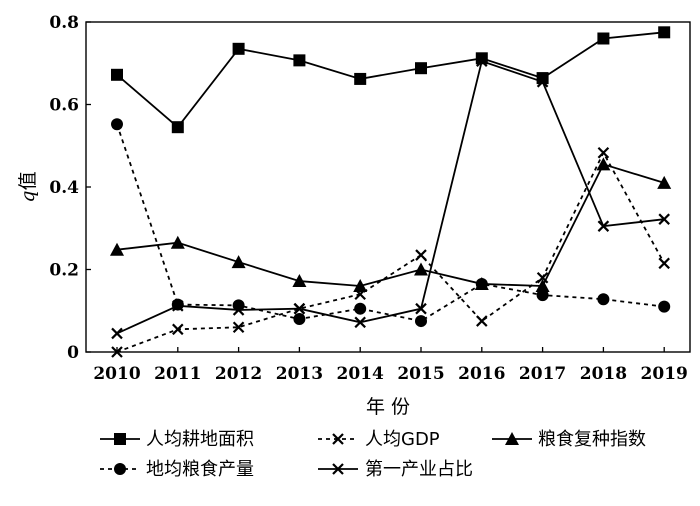 The height and width of the screenshot is (506, 700). I want to click on y-axis-title-italic: q, so click(28, 196).